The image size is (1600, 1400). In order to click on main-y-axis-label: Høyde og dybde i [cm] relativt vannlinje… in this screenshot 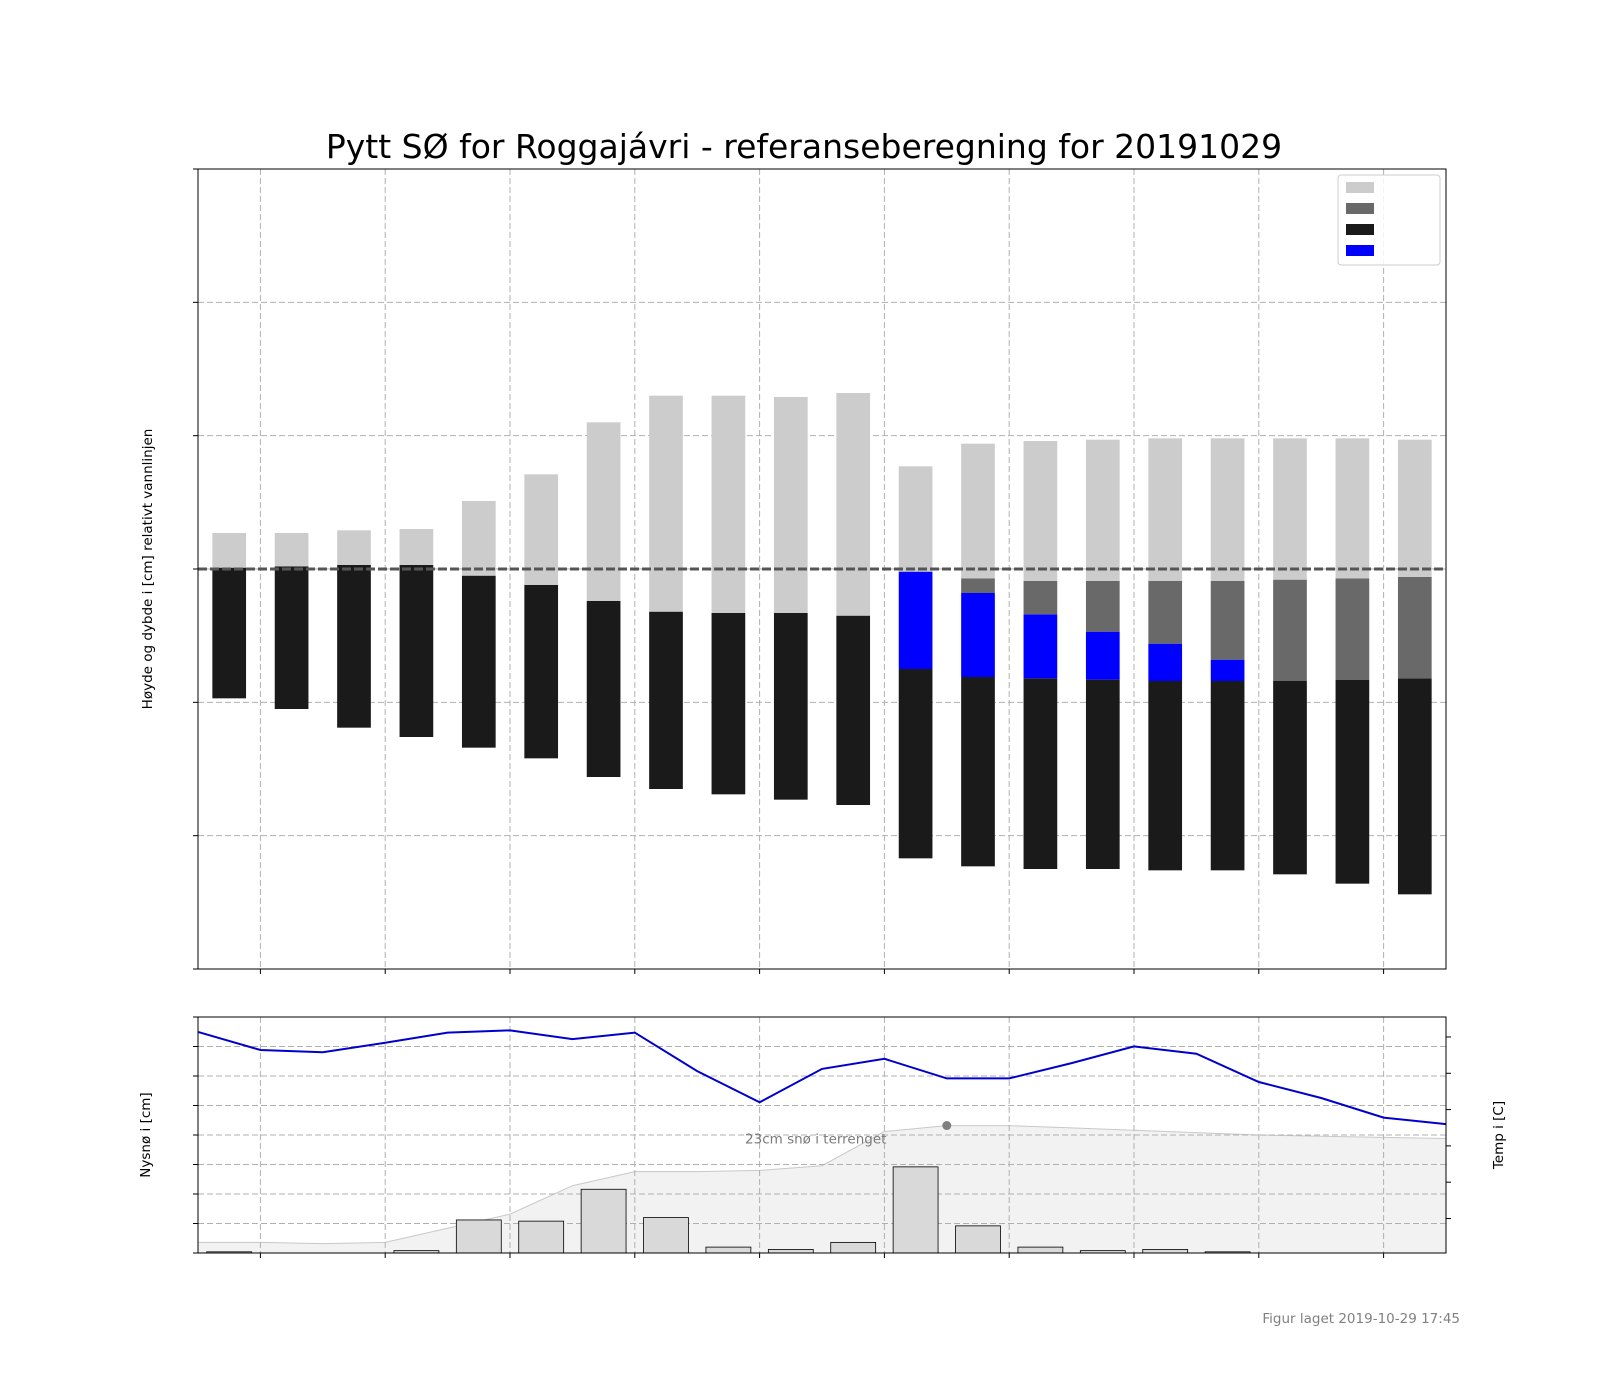, I will do `click(148, 569)`.